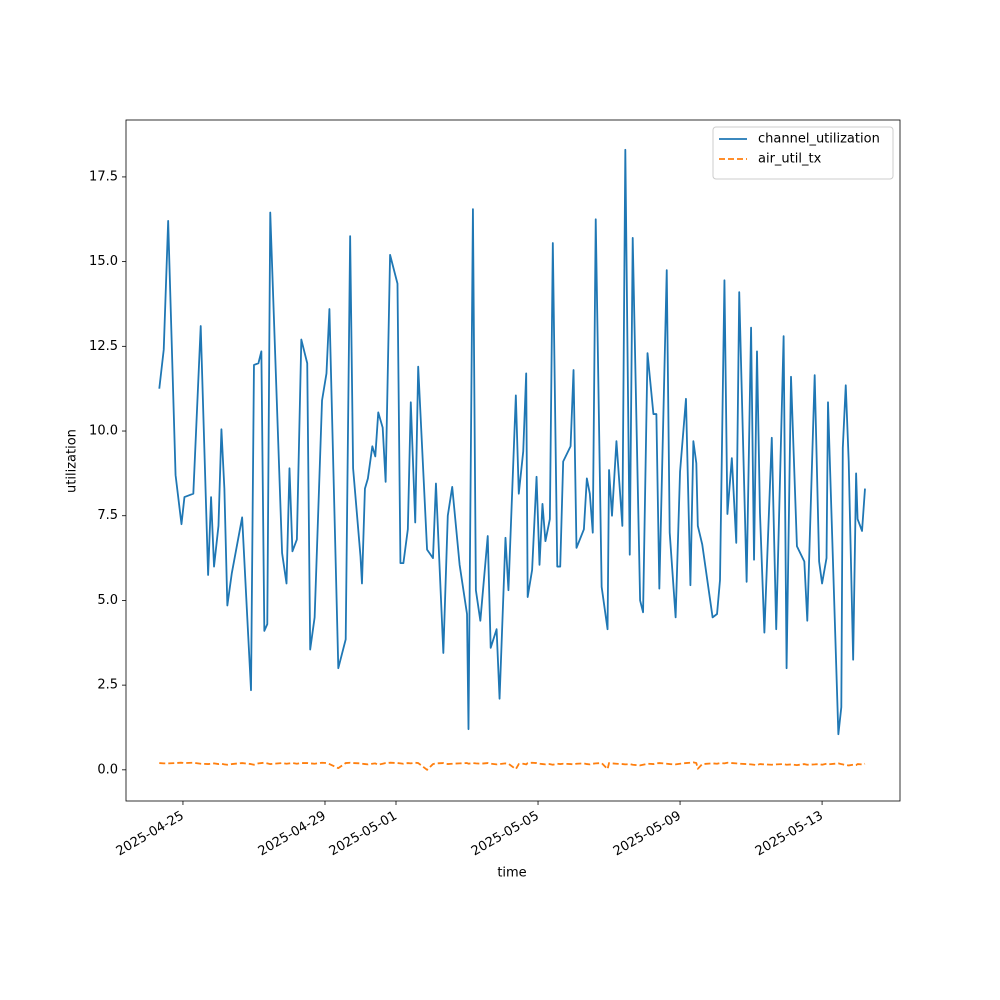 The width and height of the screenshot is (1000, 1000). I want to click on y-tick-label: 2.5, so click(107, 685).